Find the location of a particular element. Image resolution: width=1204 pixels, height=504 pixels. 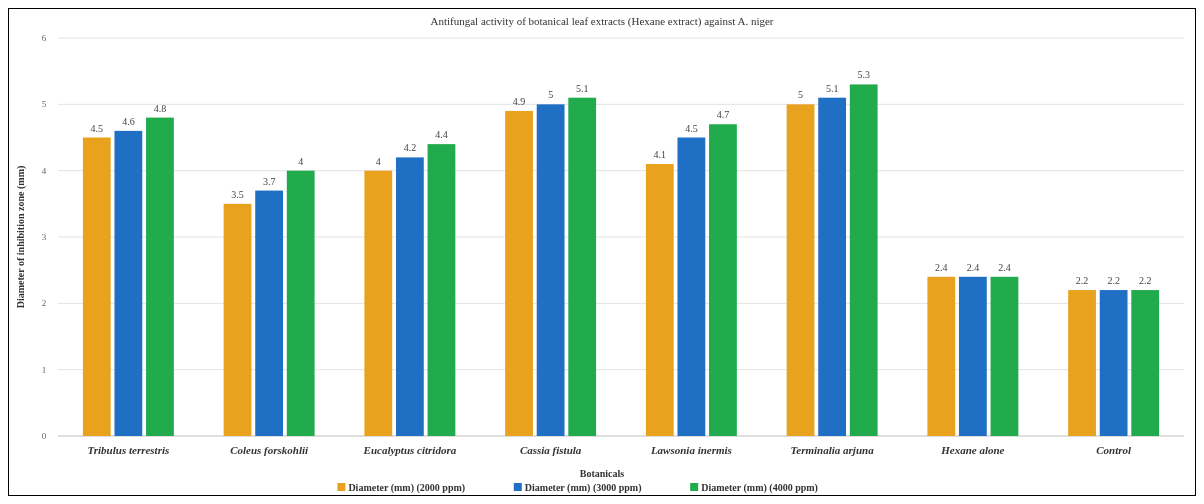

x-axis-title: Botanicals is located at coordinates (602, 473).